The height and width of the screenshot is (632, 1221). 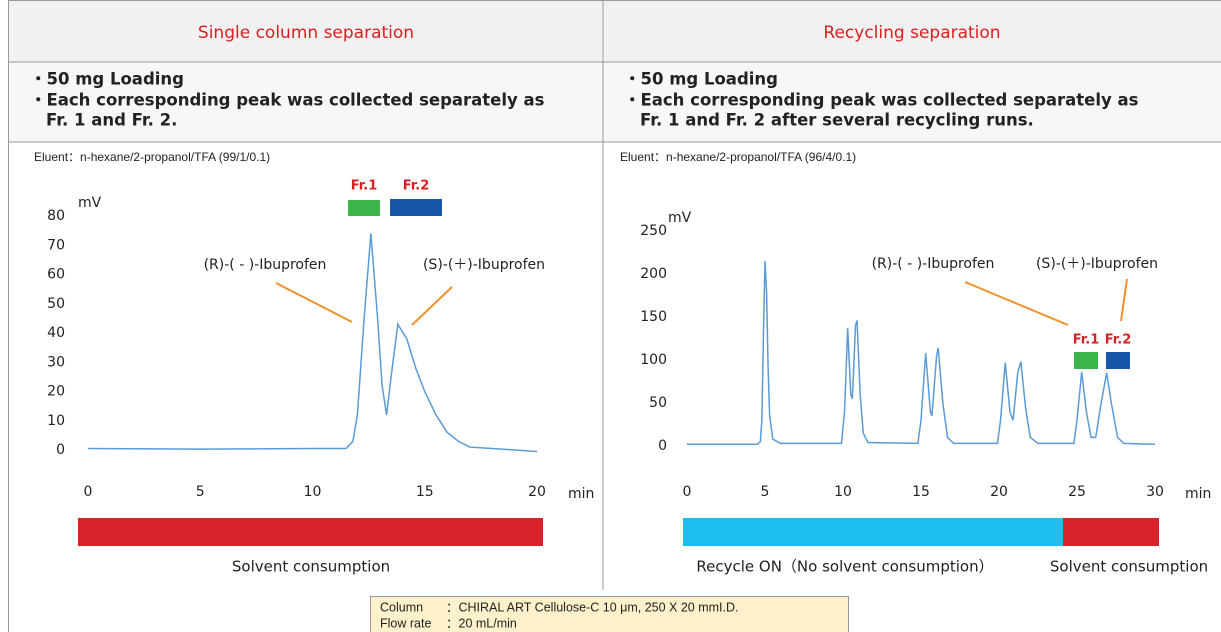 I want to click on panel-title: Recycling separation, so click(x=911, y=33).